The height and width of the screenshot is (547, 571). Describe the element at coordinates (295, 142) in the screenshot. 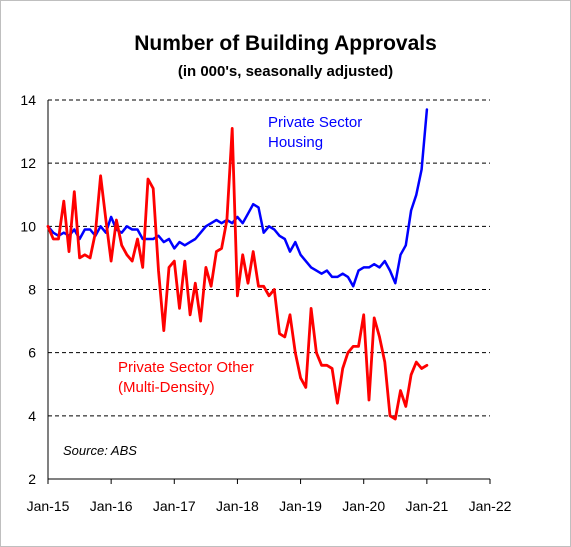

I see `series-label-line: Housing` at that location.